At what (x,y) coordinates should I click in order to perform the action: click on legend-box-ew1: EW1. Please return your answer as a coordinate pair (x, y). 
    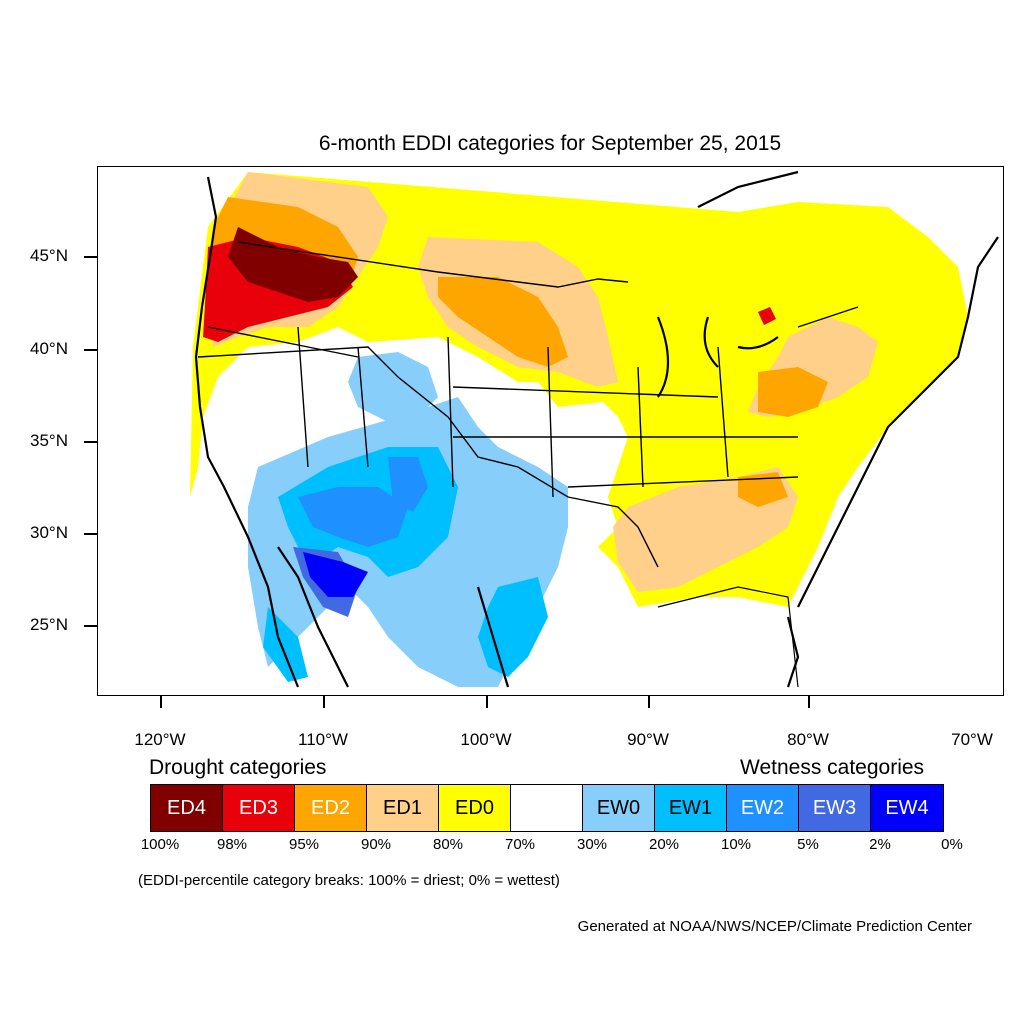
    Looking at the image, I should click on (691, 808).